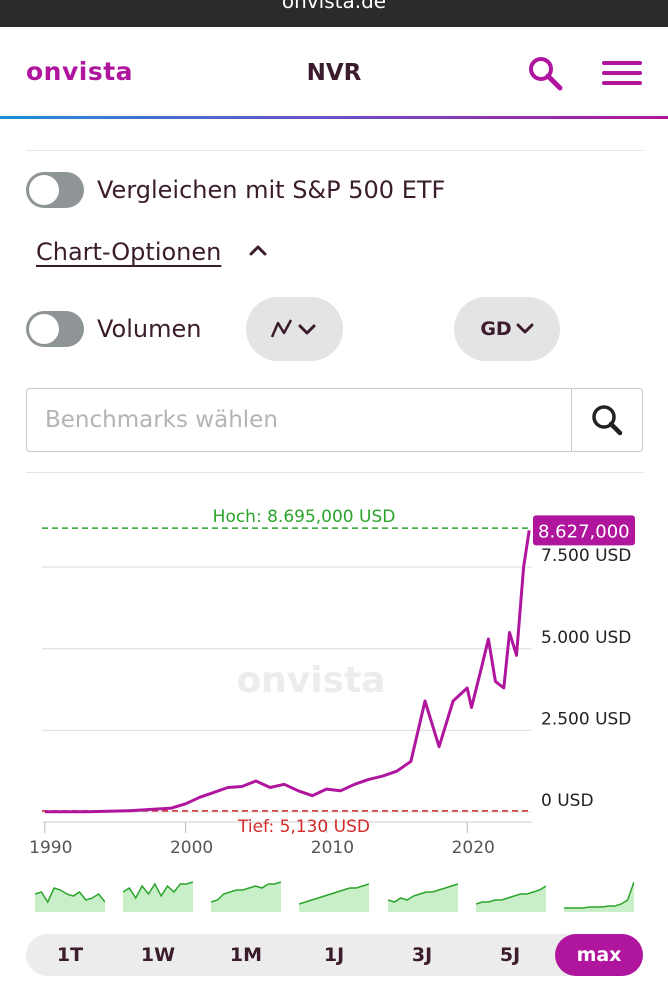 Image resolution: width=668 pixels, height=999 pixels. I want to click on browser-url-bar: onvista.de, so click(334, 13).